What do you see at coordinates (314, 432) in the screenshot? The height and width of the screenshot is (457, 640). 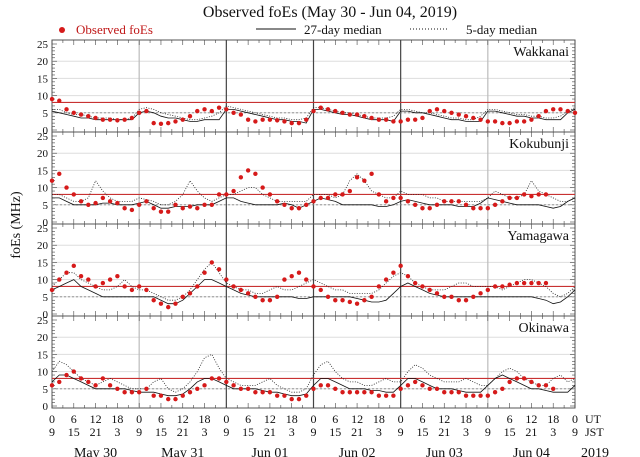 I see `x-tick-label-jst: 9` at bounding box center [314, 432].